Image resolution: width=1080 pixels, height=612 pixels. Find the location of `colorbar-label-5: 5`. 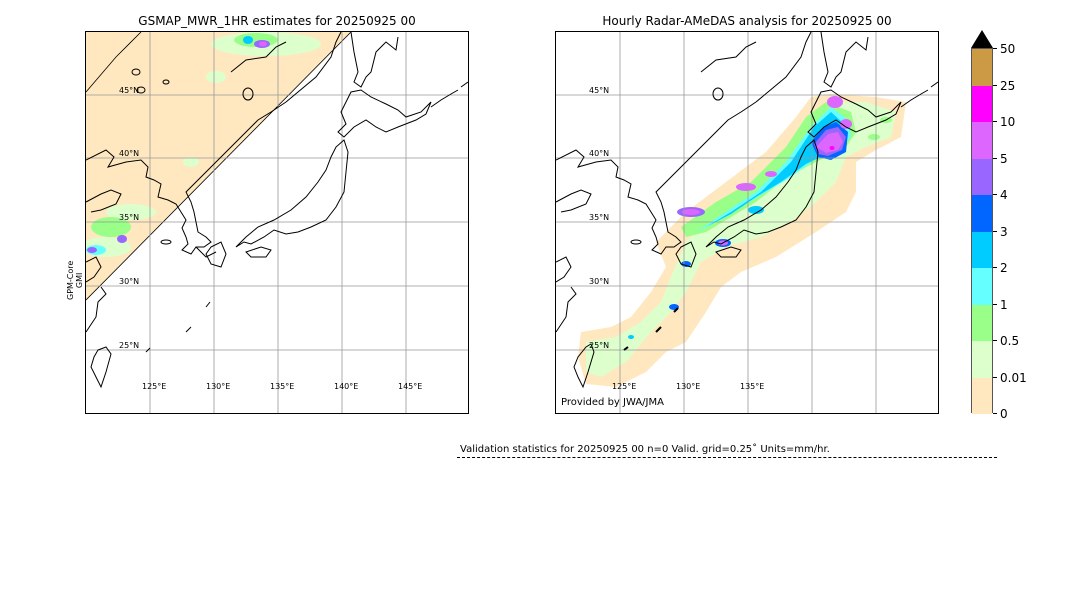

colorbar-label-5: 5 is located at coordinates (1004, 159).